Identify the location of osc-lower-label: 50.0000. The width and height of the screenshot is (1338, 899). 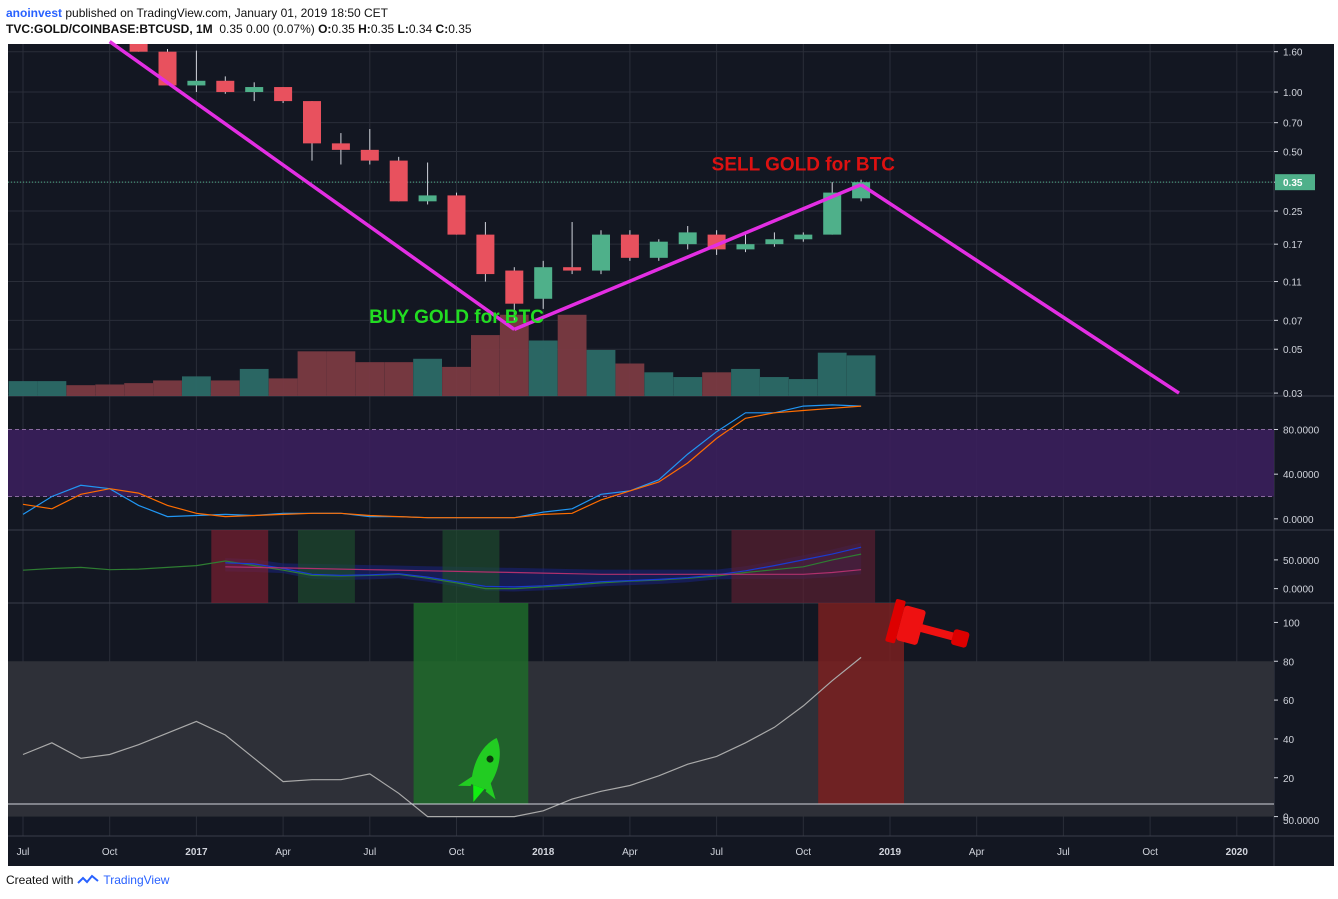
(1301, 821).